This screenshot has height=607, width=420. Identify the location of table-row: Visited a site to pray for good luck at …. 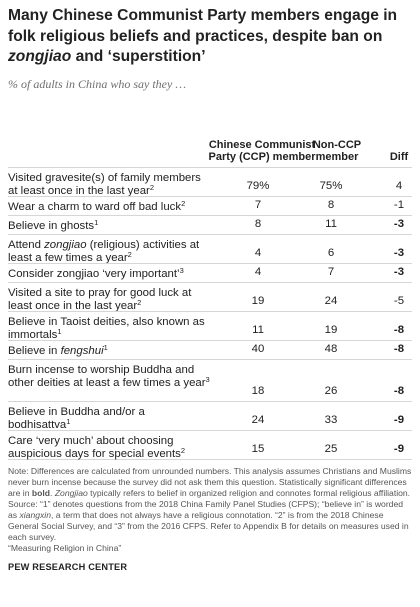
(210, 296).